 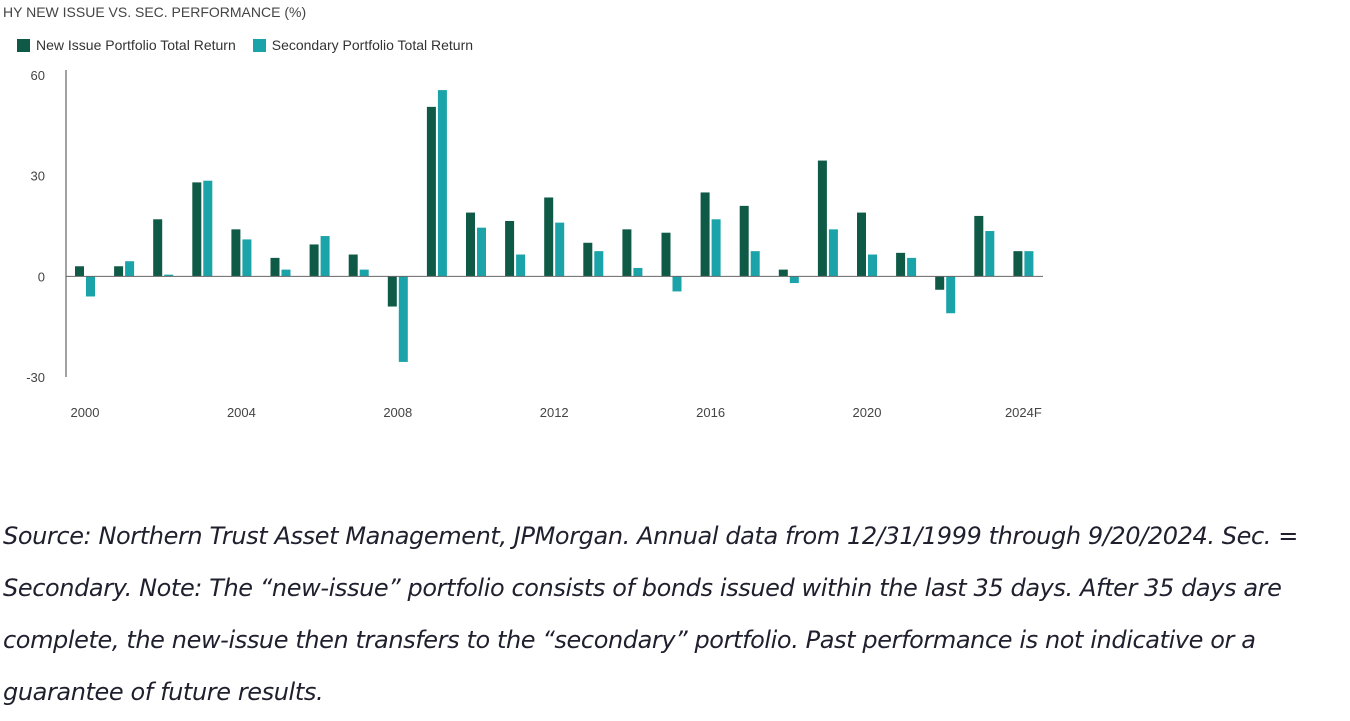 I want to click on legend-swatch-secondary, so click(x=259, y=45).